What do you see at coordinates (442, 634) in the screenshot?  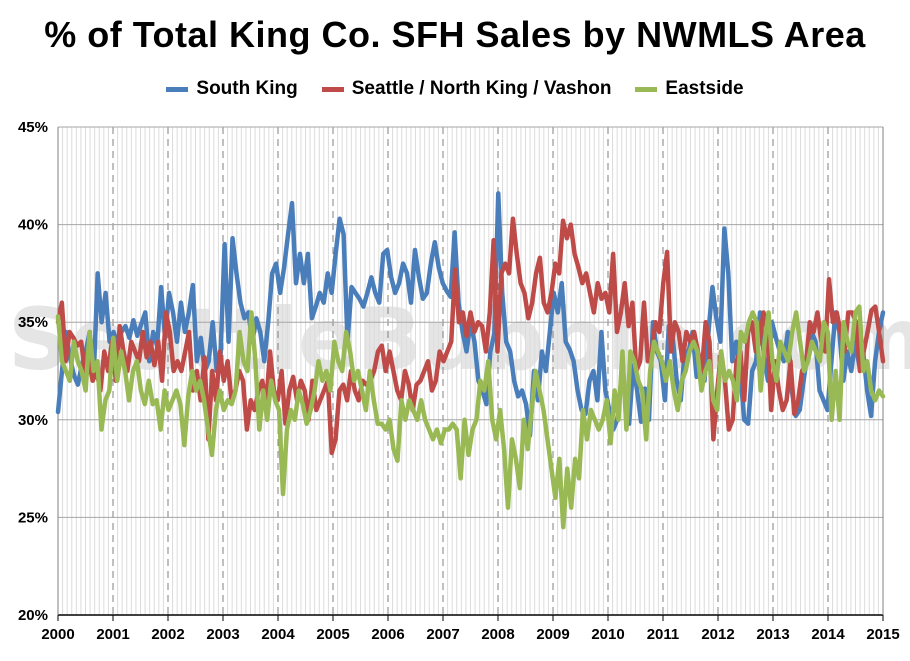 I see `x-tick-label: 2007` at bounding box center [442, 634].